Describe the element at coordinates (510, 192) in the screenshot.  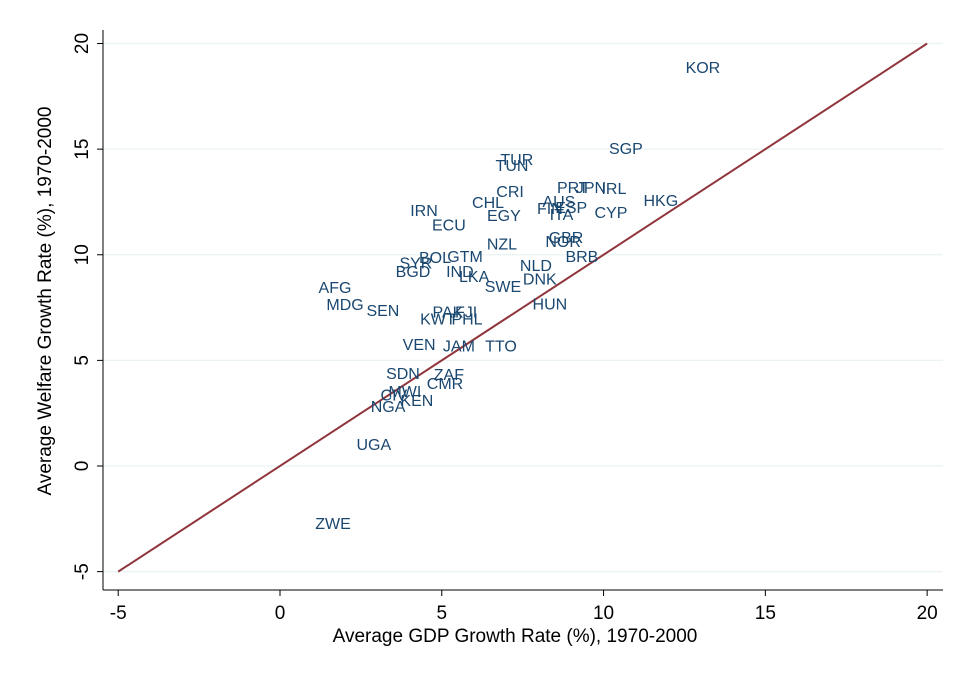
I see `point-label: CRI` at that location.